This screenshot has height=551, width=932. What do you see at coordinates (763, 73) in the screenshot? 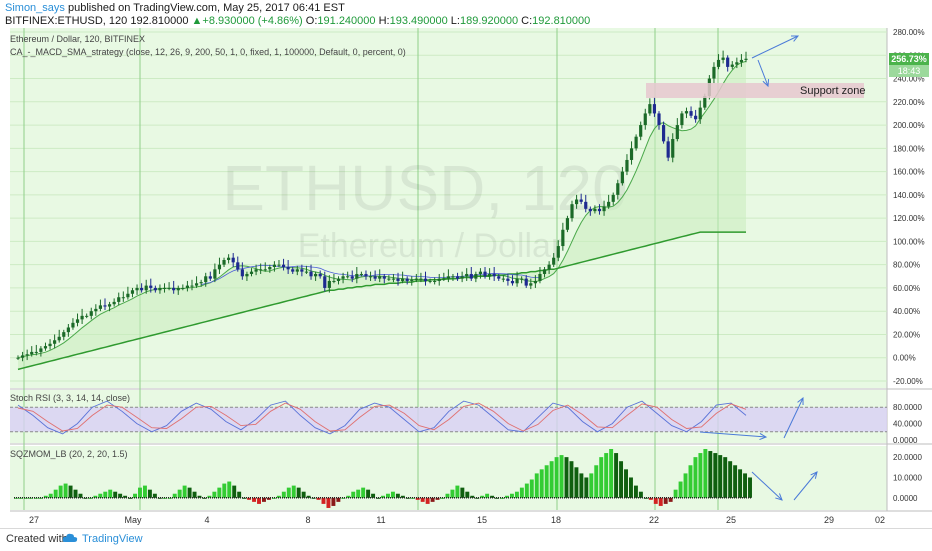
I see `arrow-down-support` at bounding box center [763, 73].